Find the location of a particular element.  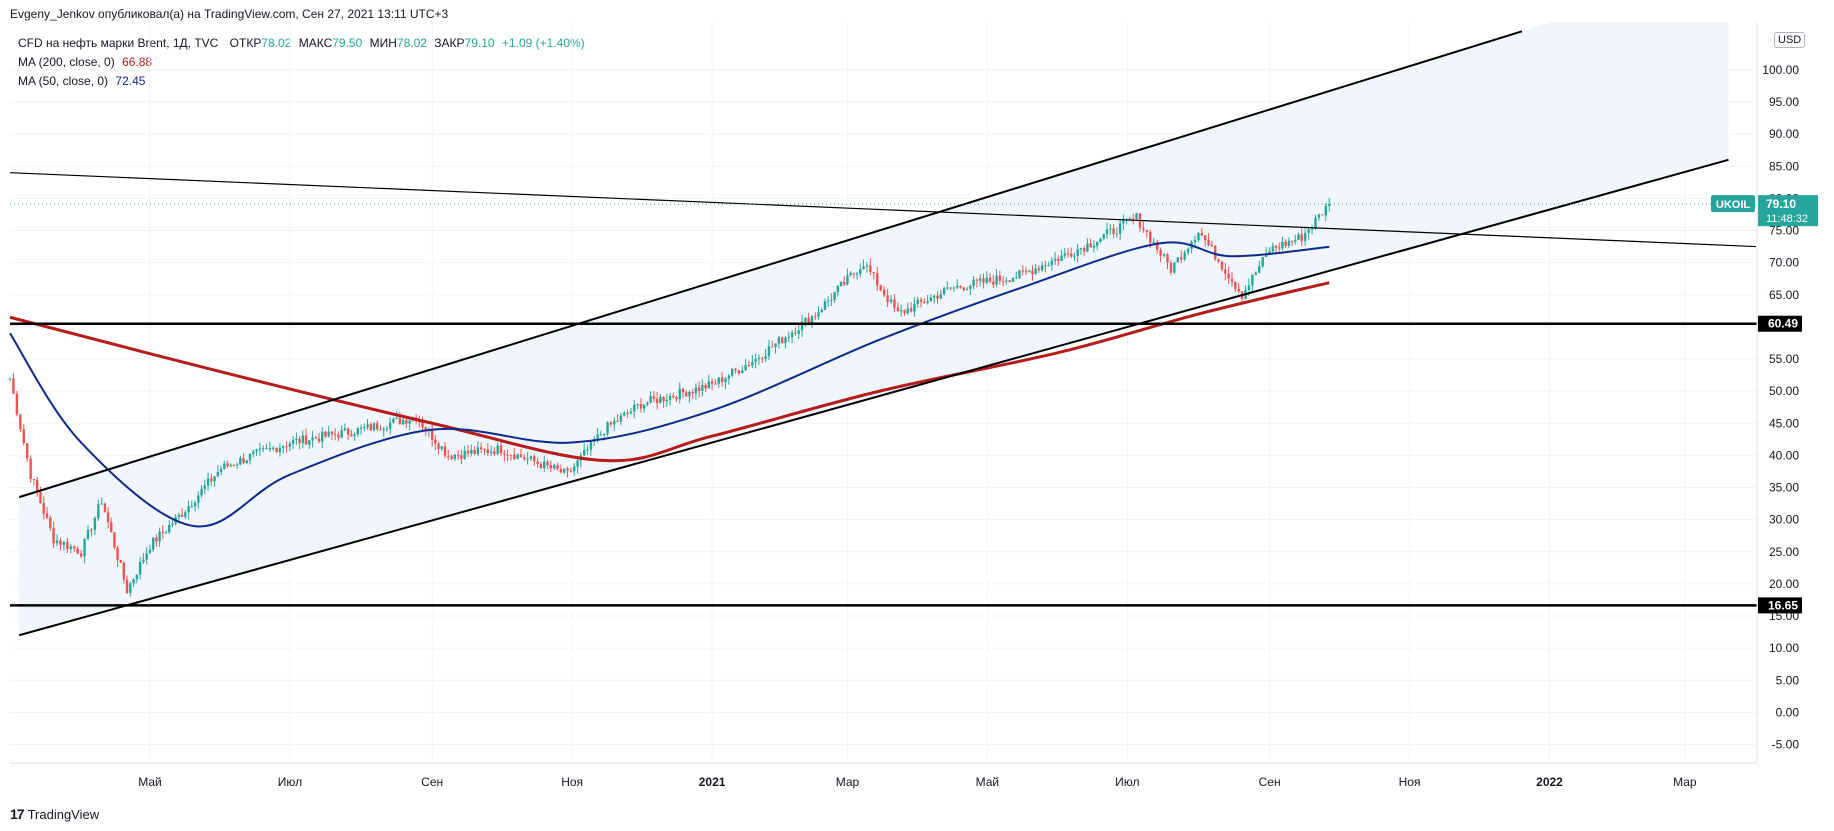

brand-name: TradingView is located at coordinates (63, 814).